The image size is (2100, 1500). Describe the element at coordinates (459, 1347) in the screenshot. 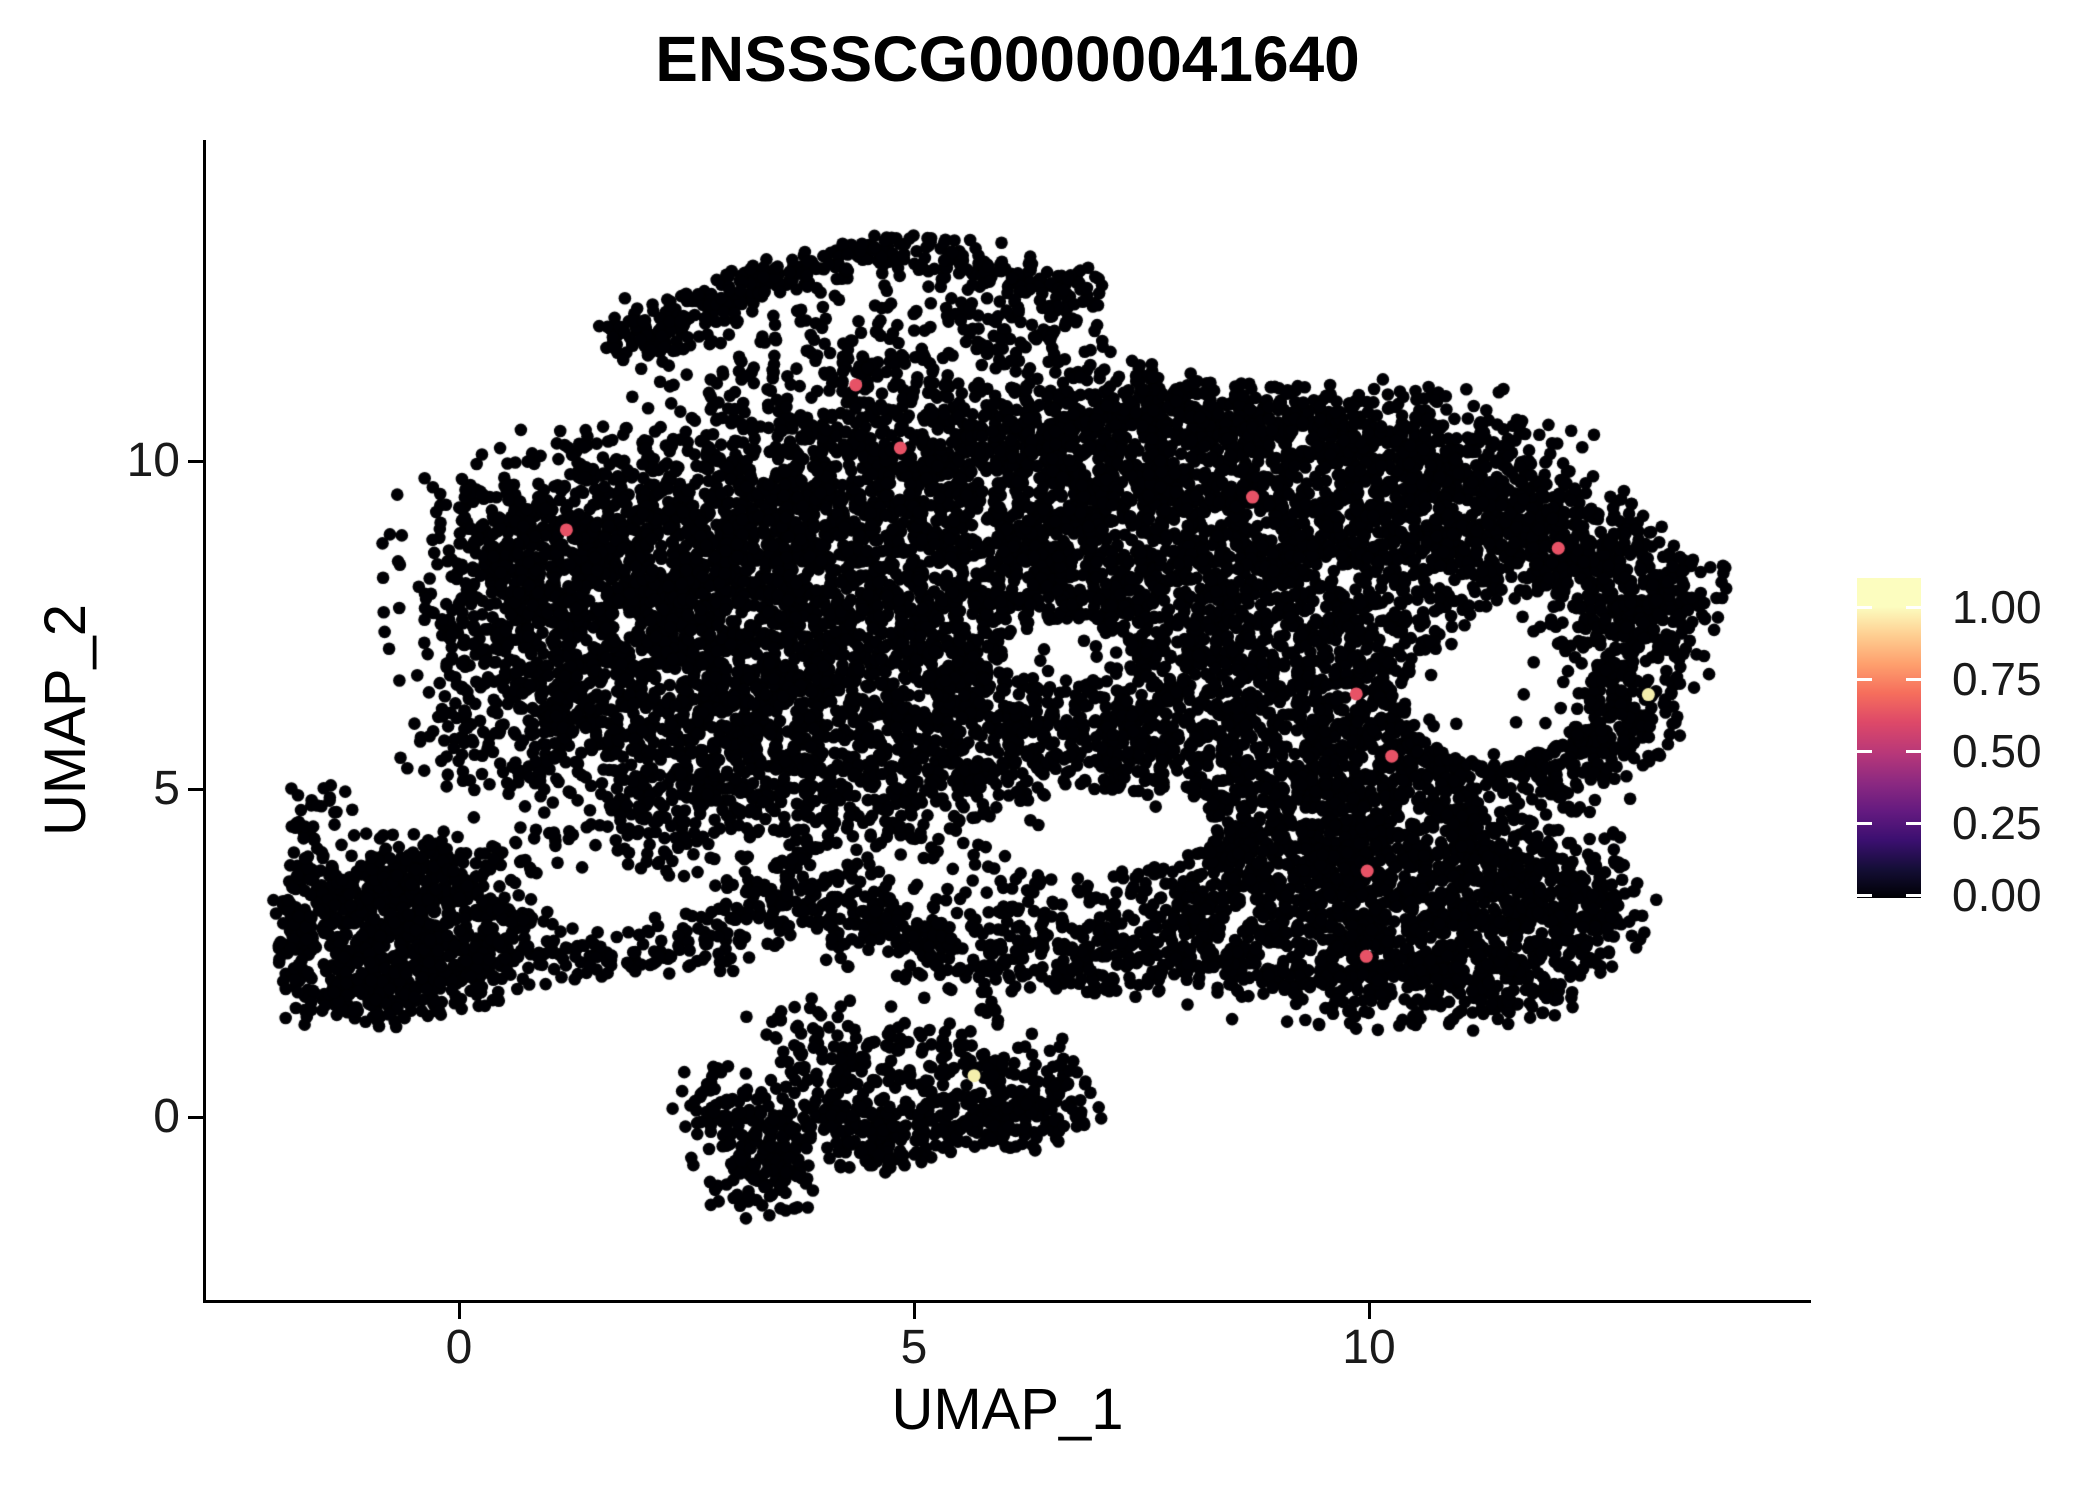

I see `x-tick-label: 0` at that location.